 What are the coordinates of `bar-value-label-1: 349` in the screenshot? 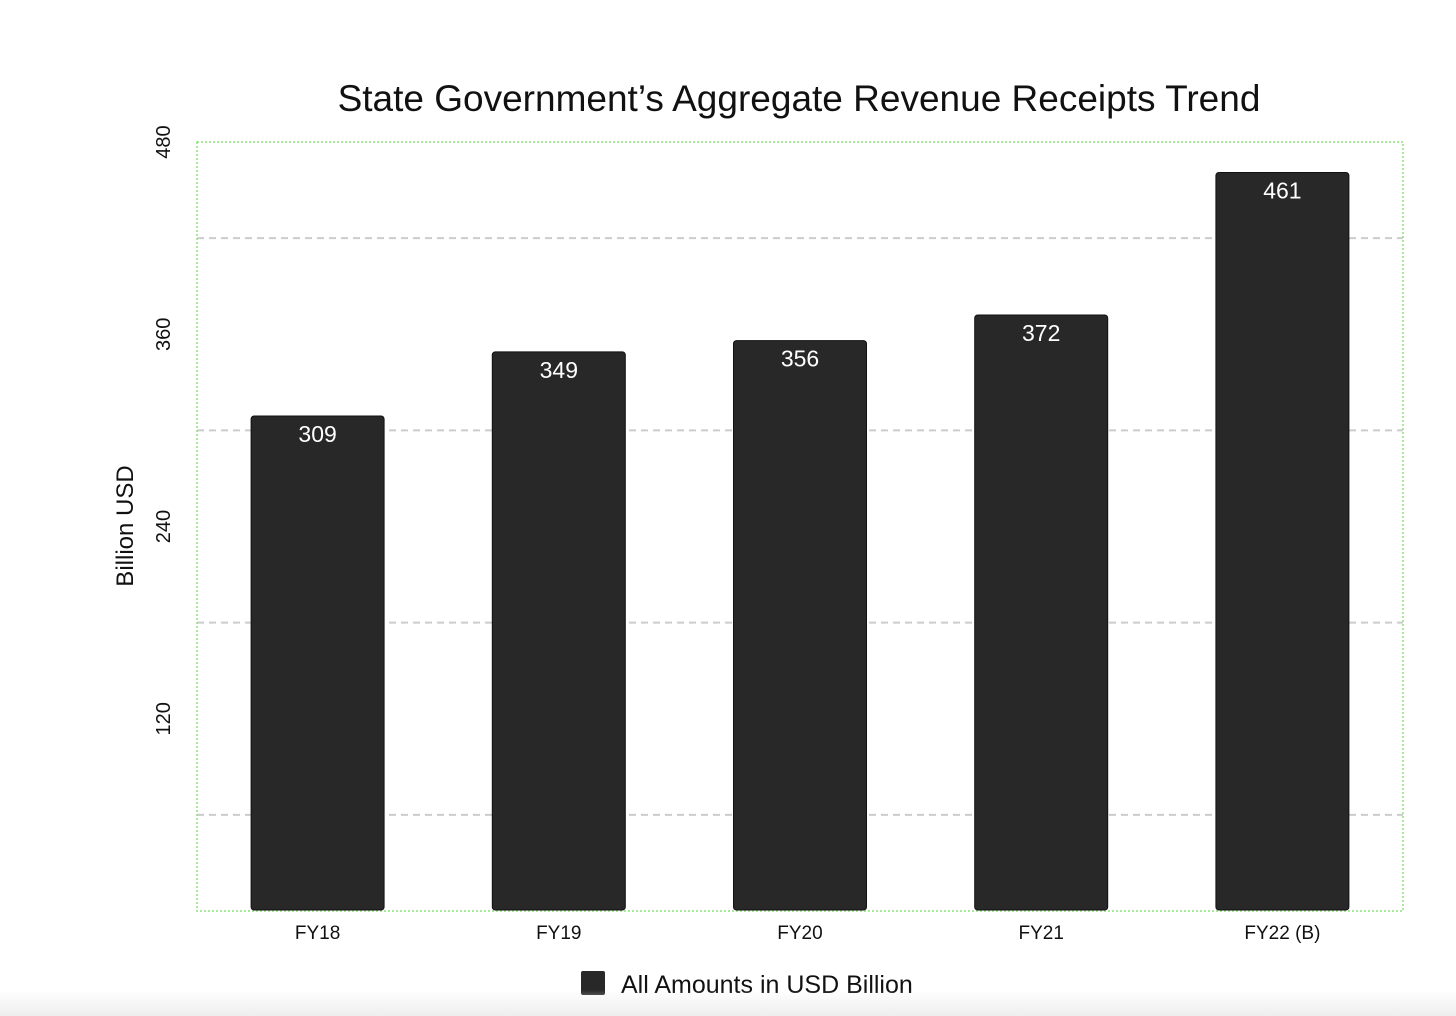 It's located at (559, 370).